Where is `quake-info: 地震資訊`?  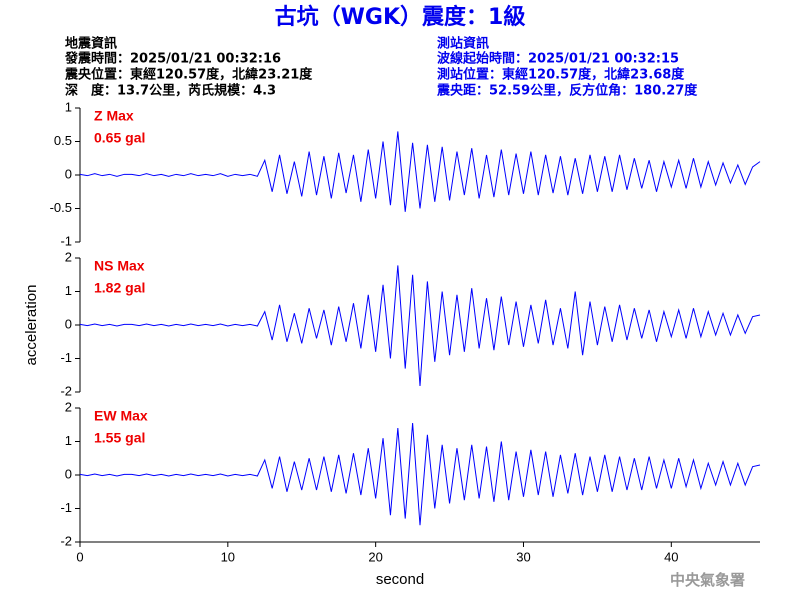
quake-info: 地震資訊 is located at coordinates (91, 44).